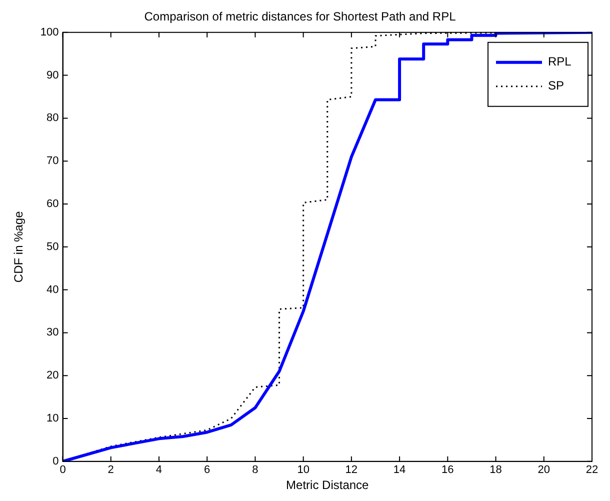 This screenshot has width=610, height=501. Describe the element at coordinates (52, 376) in the screenshot. I see `y-tick-label: 20` at that location.